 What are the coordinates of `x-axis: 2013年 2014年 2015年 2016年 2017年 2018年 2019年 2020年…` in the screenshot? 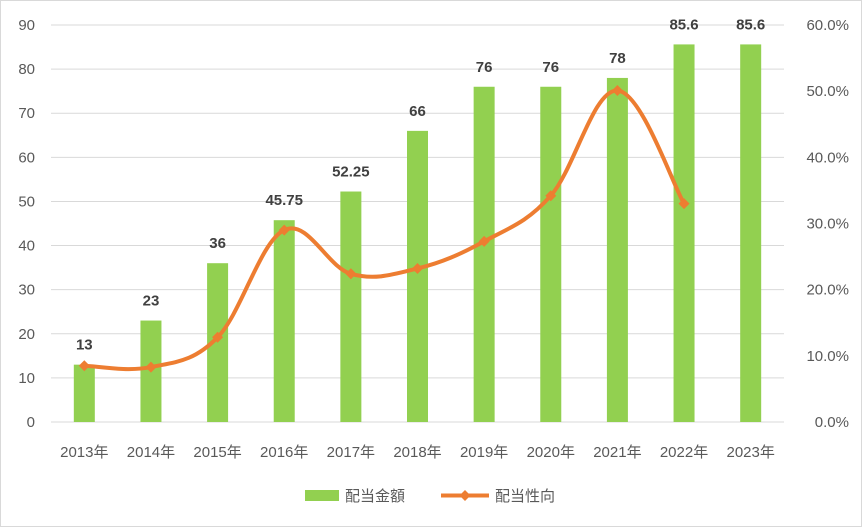 It's located at (417, 452).